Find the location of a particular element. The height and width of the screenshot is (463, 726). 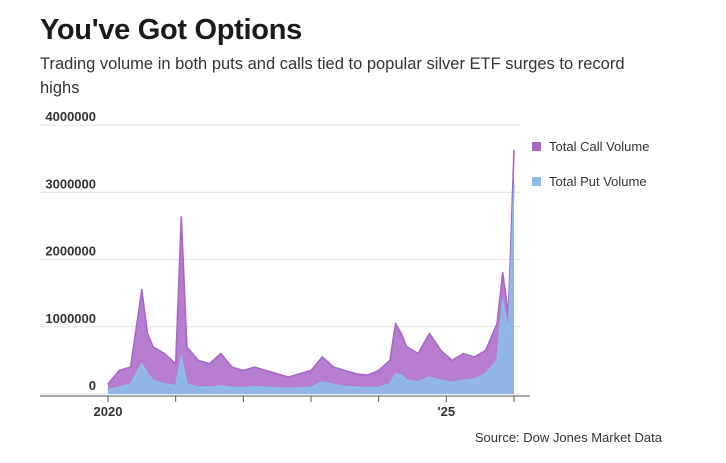

legend-label-puts: Total Put Volume is located at coordinates (598, 181).